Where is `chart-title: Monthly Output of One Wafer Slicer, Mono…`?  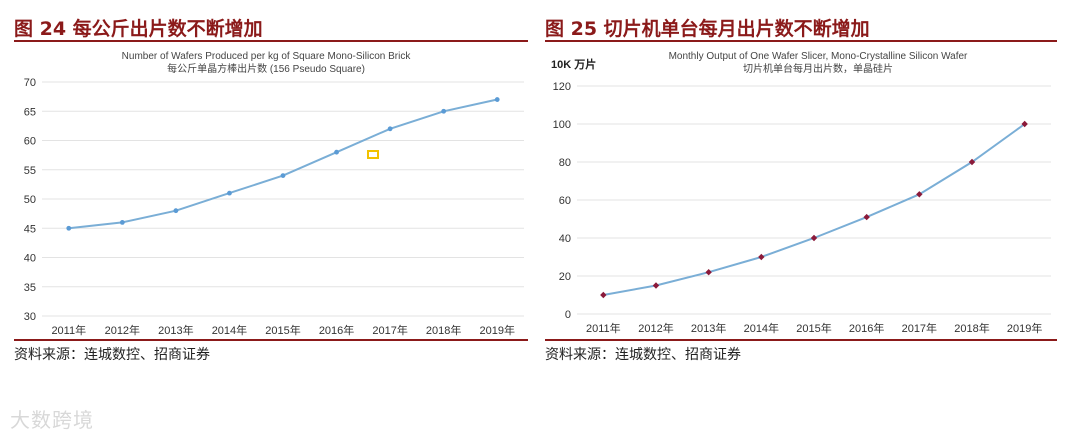
chart-title: Monthly Output of One Wafer Slicer, Mono… is located at coordinates (818, 56).